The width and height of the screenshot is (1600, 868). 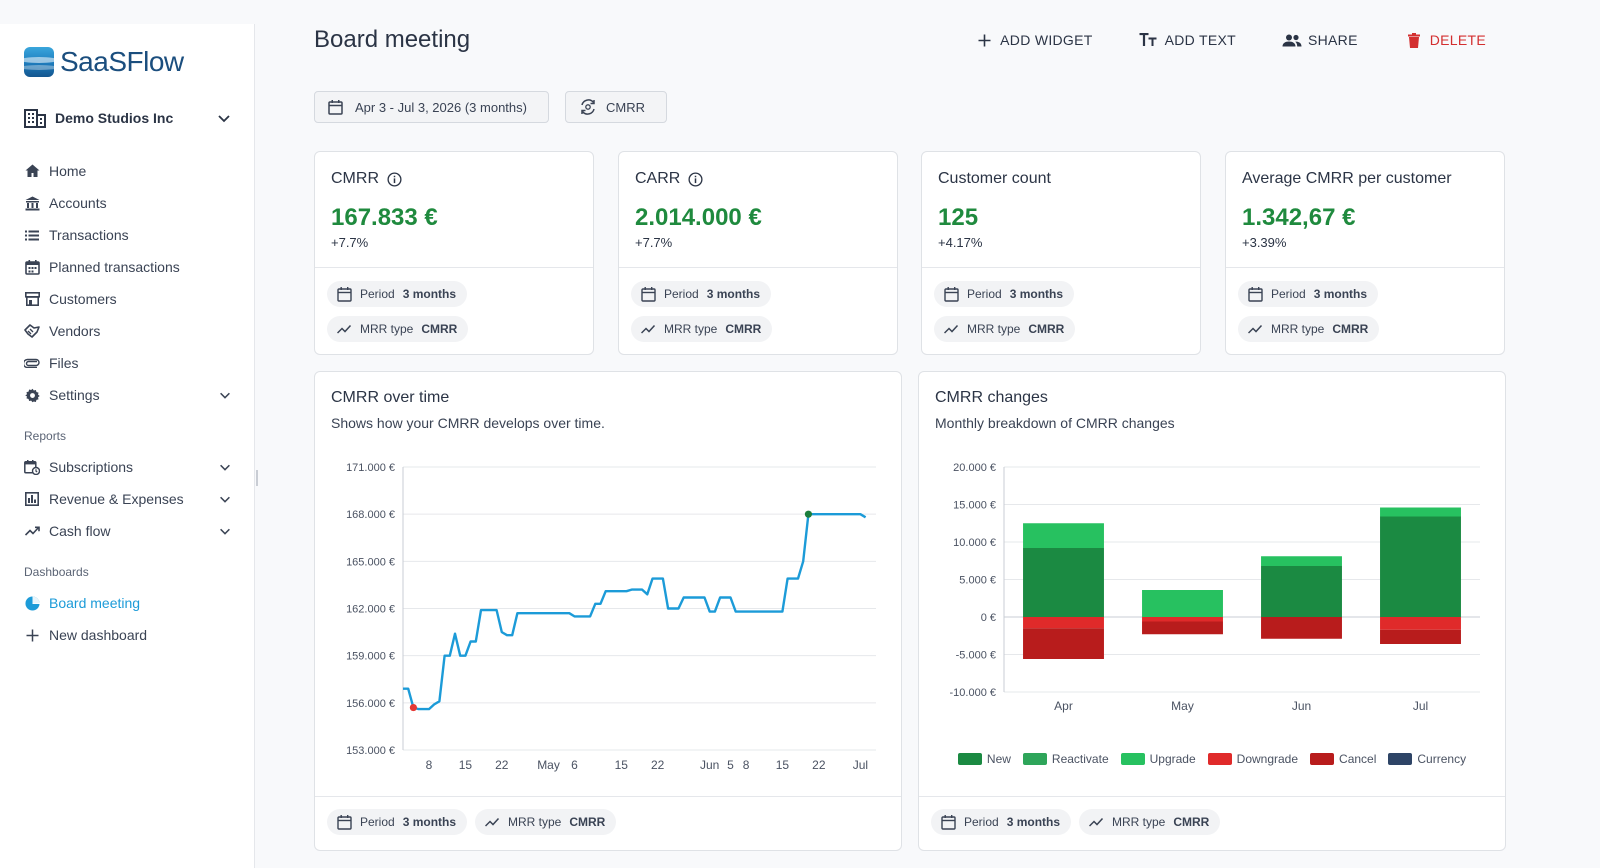 I want to click on nav-label: New dashboard, so click(x=98, y=635).